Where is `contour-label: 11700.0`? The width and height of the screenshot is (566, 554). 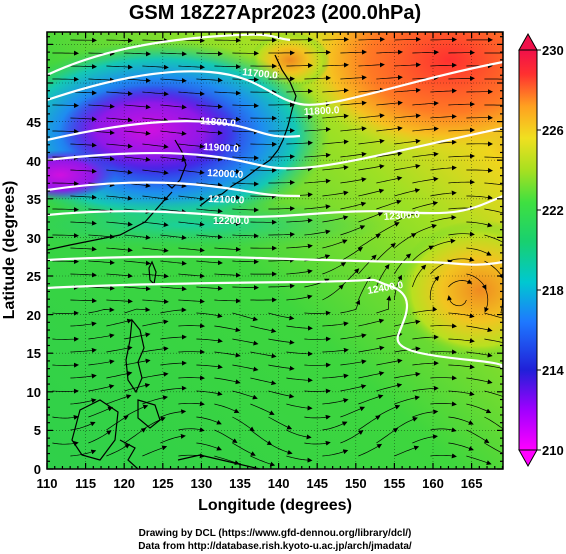
contour-label: 11700.0 is located at coordinates (260, 74).